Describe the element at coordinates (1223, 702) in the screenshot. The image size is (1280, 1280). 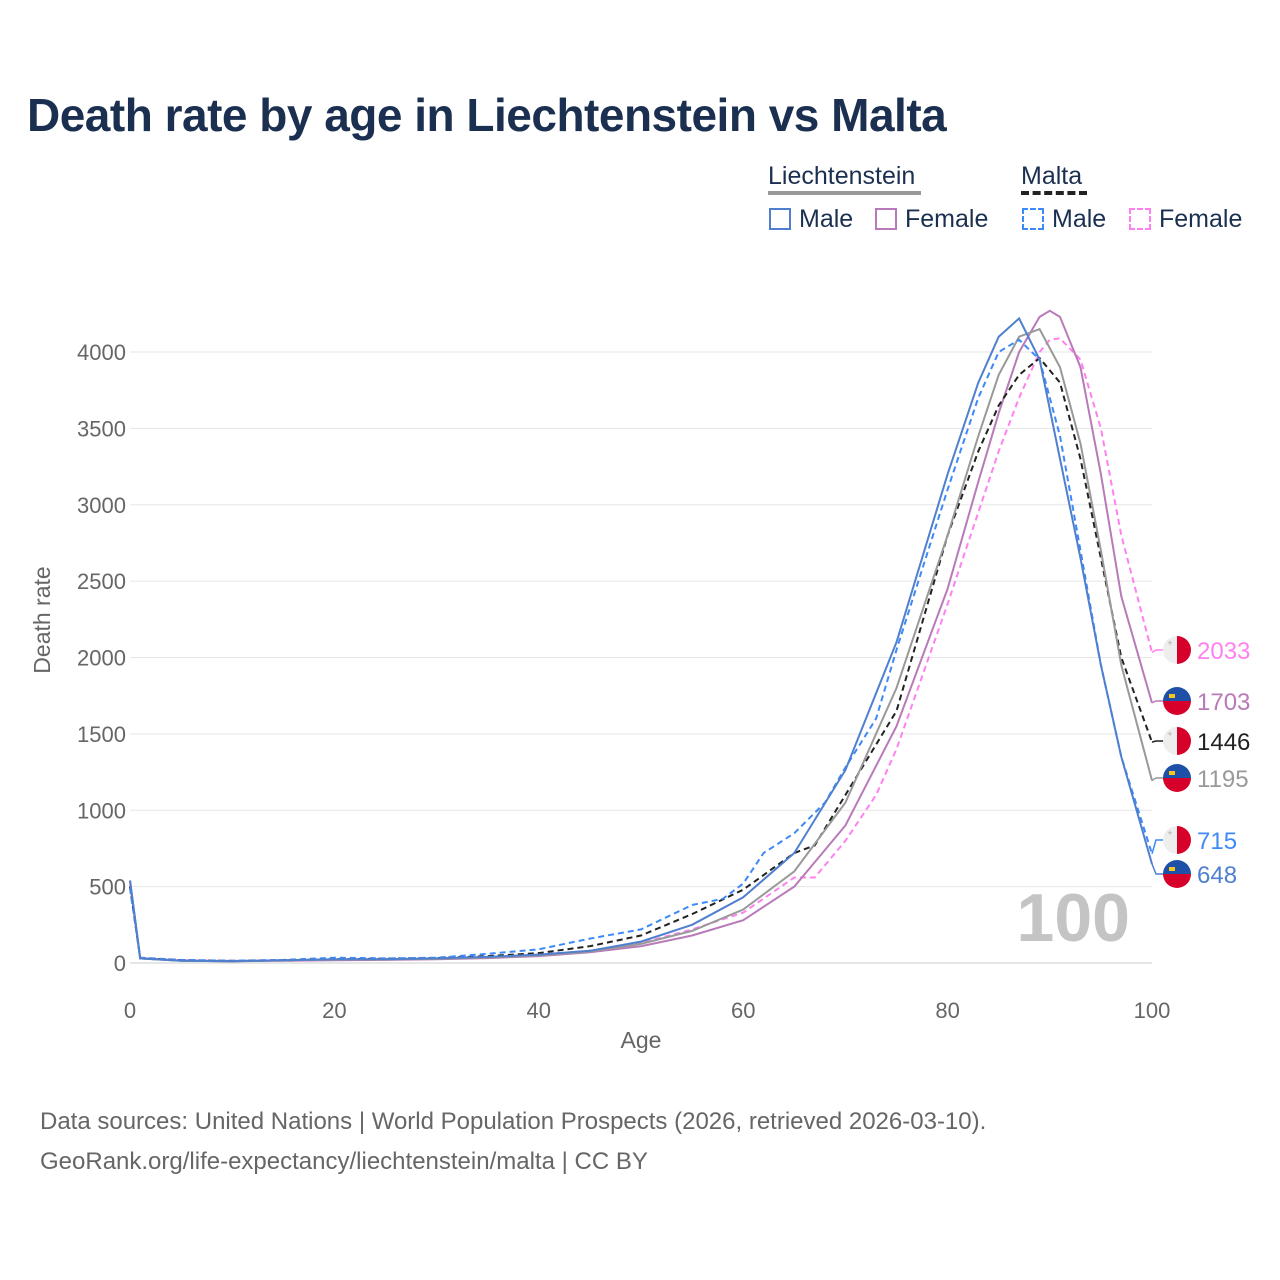
I see `end-value-label: 1703` at that location.